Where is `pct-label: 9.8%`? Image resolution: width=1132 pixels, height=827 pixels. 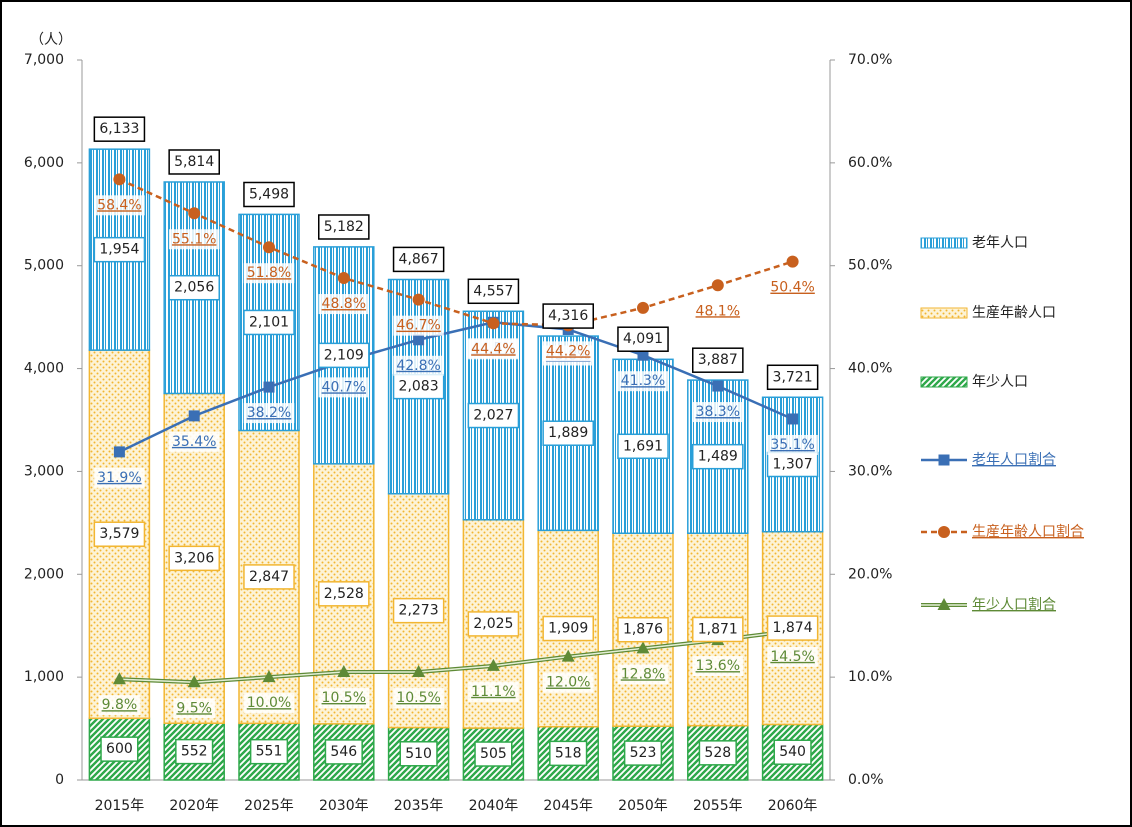
pct-label: 9.8% is located at coordinates (120, 705).